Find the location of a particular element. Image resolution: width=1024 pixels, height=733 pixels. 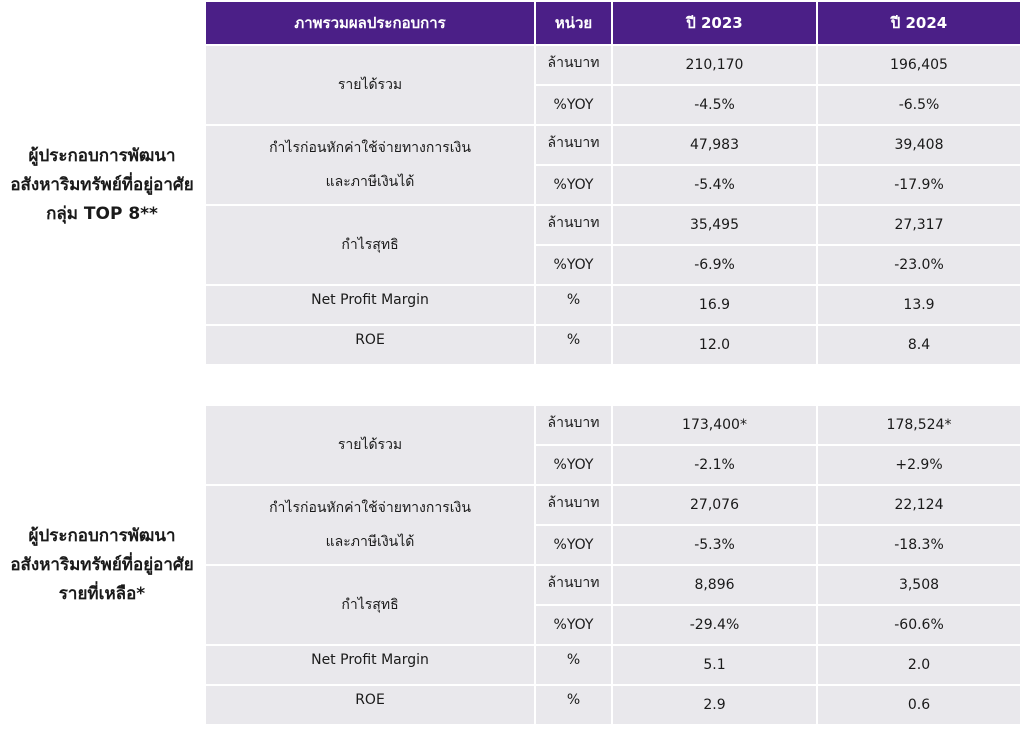

g1-net-label: กำไรสุทธิ is located at coordinates (370, 245).